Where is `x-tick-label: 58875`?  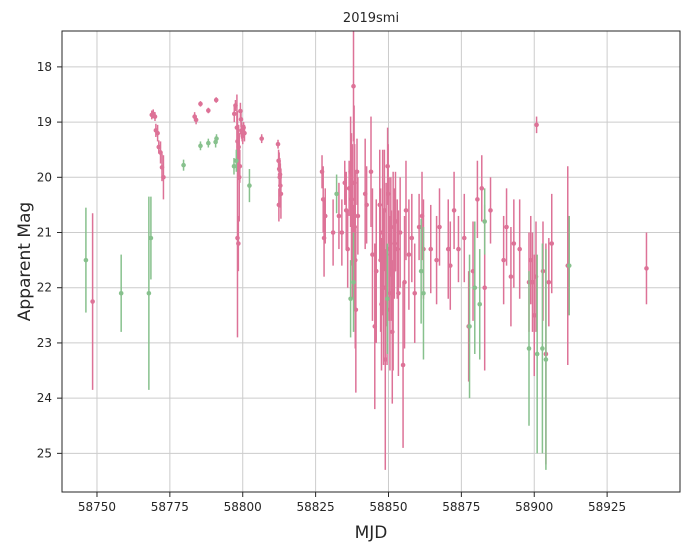 x-tick-label: 58875 is located at coordinates (461, 507).